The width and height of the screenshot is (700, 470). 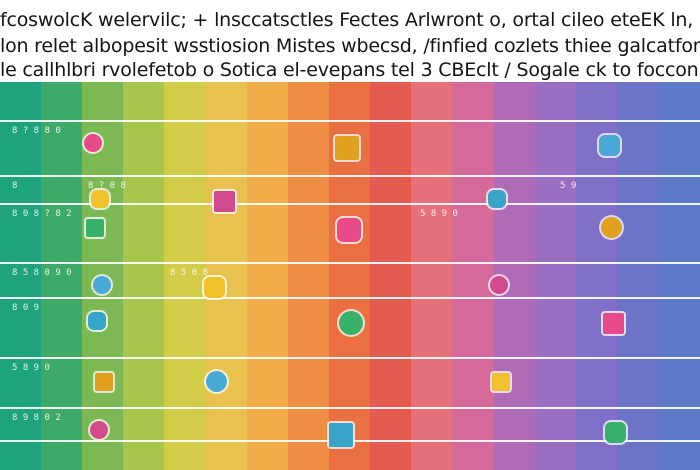 I want to click on row-label: 8, so click(x=15, y=186).